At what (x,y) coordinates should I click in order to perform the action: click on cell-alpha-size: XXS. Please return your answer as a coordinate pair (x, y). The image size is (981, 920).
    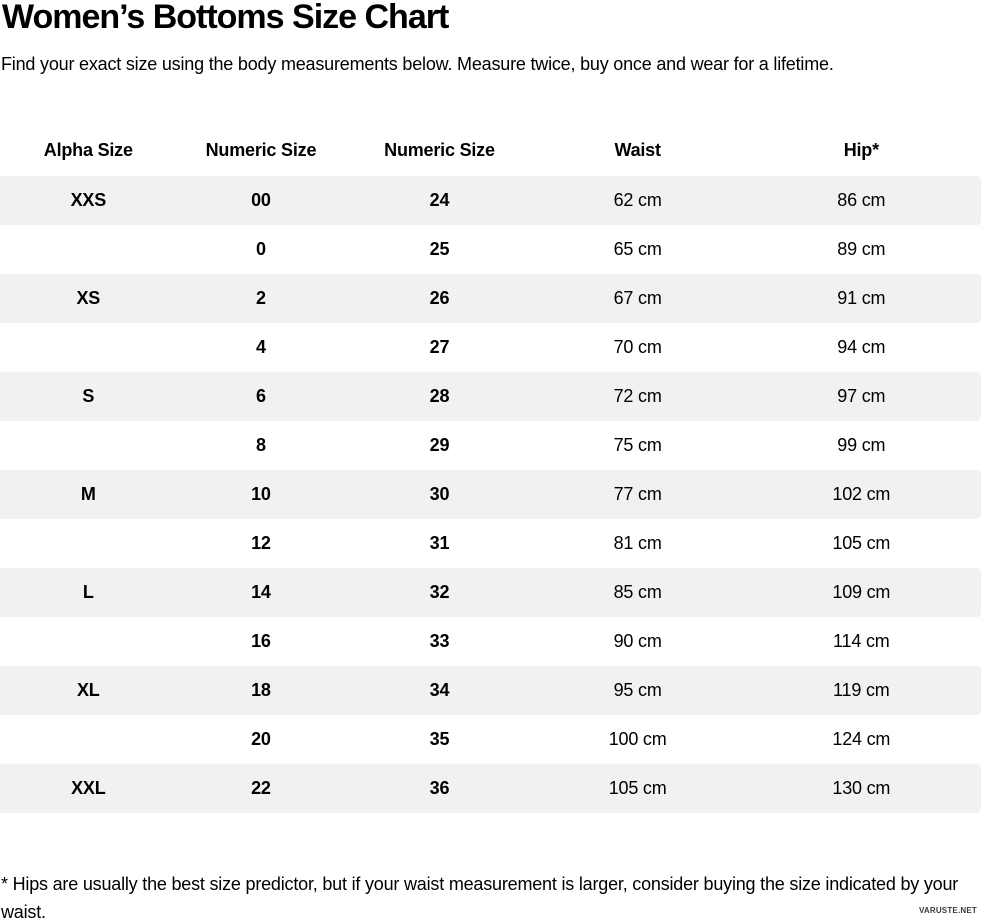
    Looking at the image, I should click on (88, 200).